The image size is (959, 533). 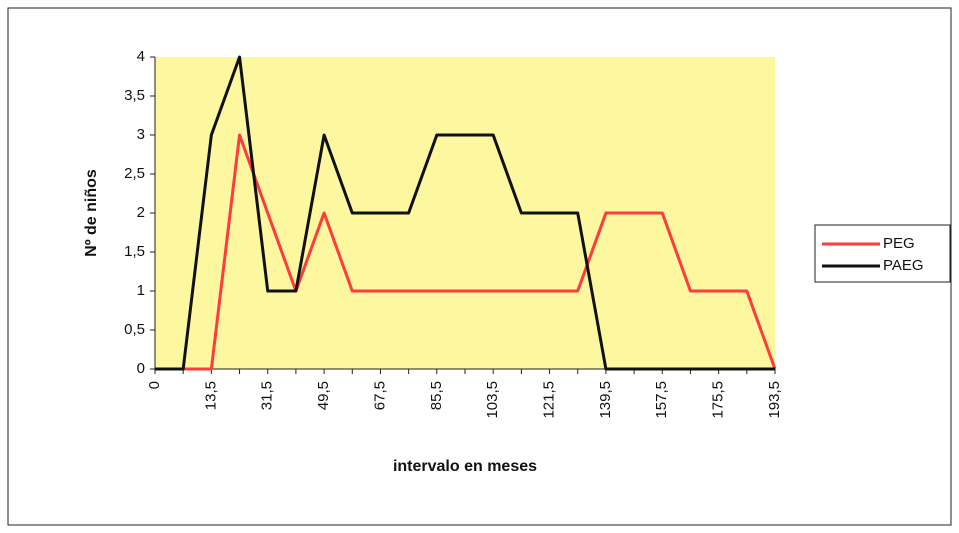 What do you see at coordinates (134, 329) in the screenshot?
I see `y-tick-label: 0,5` at bounding box center [134, 329].